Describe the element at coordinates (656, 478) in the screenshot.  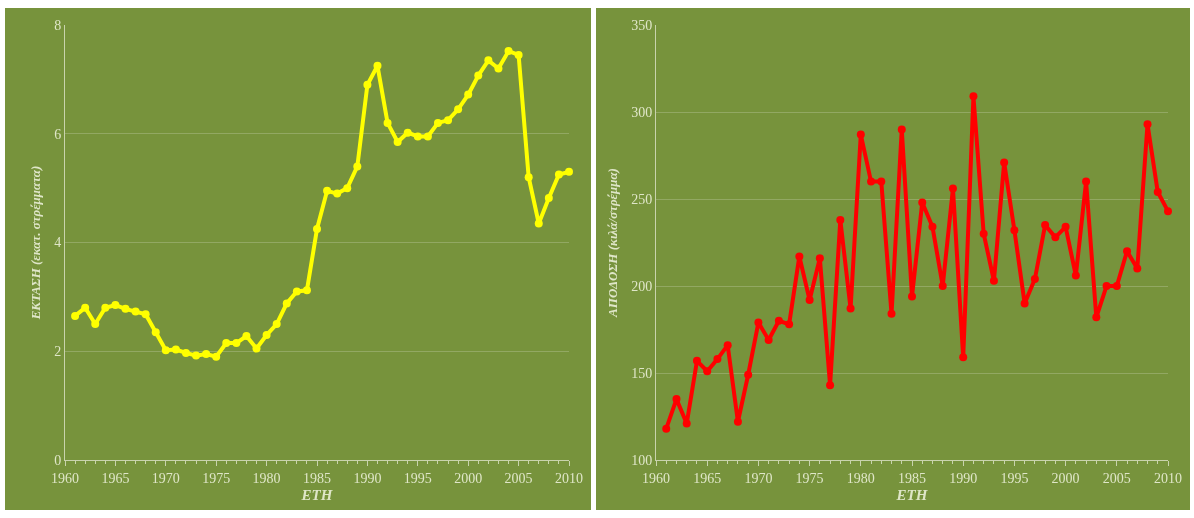
I see `x-tick-label: 1960` at that location.